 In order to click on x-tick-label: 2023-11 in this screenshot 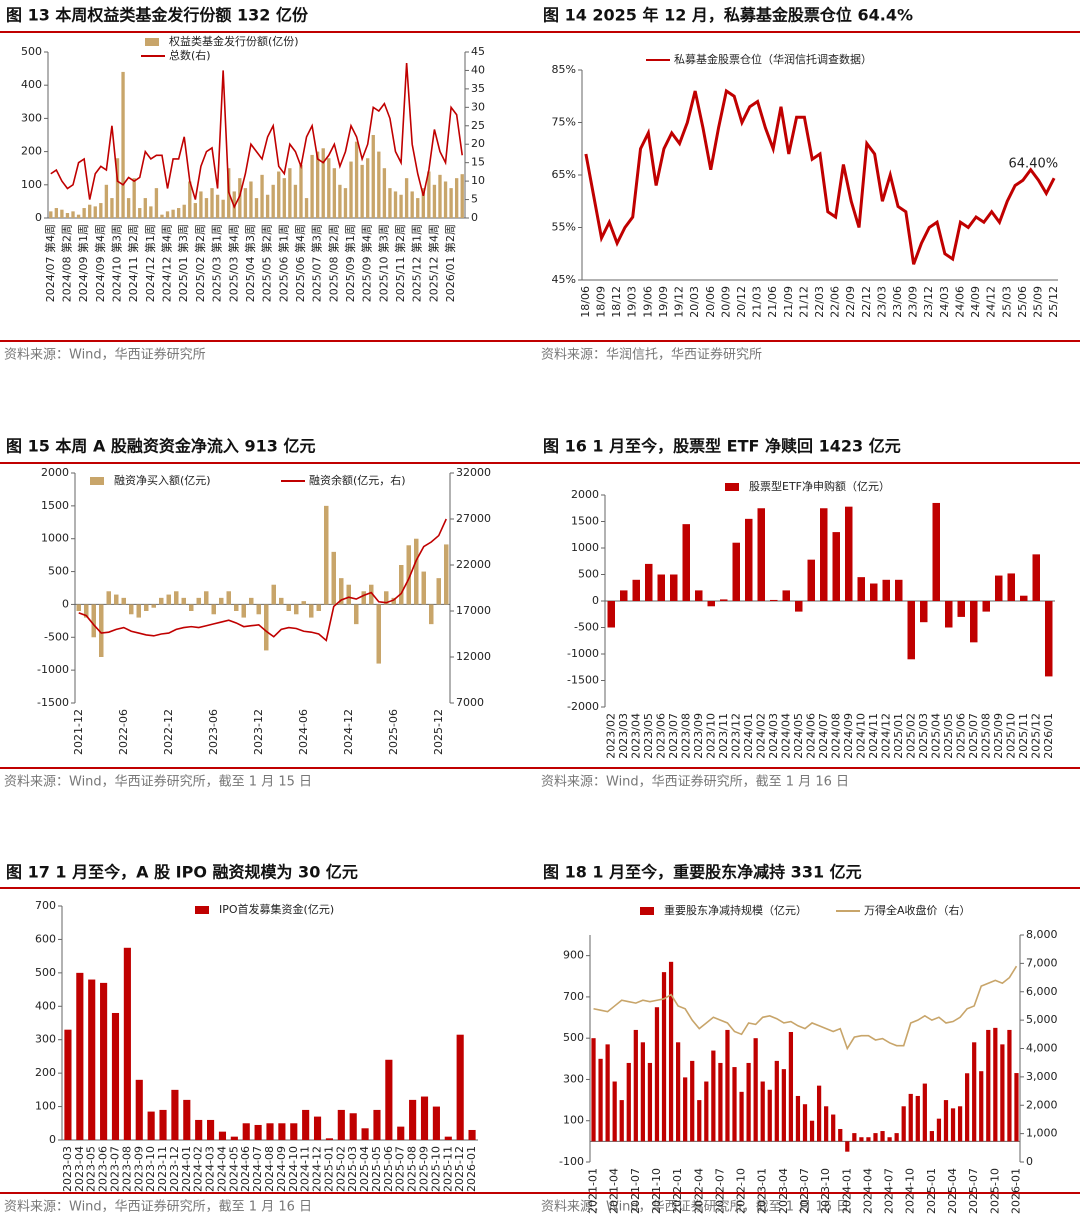, I will do `click(162, 1169)`.